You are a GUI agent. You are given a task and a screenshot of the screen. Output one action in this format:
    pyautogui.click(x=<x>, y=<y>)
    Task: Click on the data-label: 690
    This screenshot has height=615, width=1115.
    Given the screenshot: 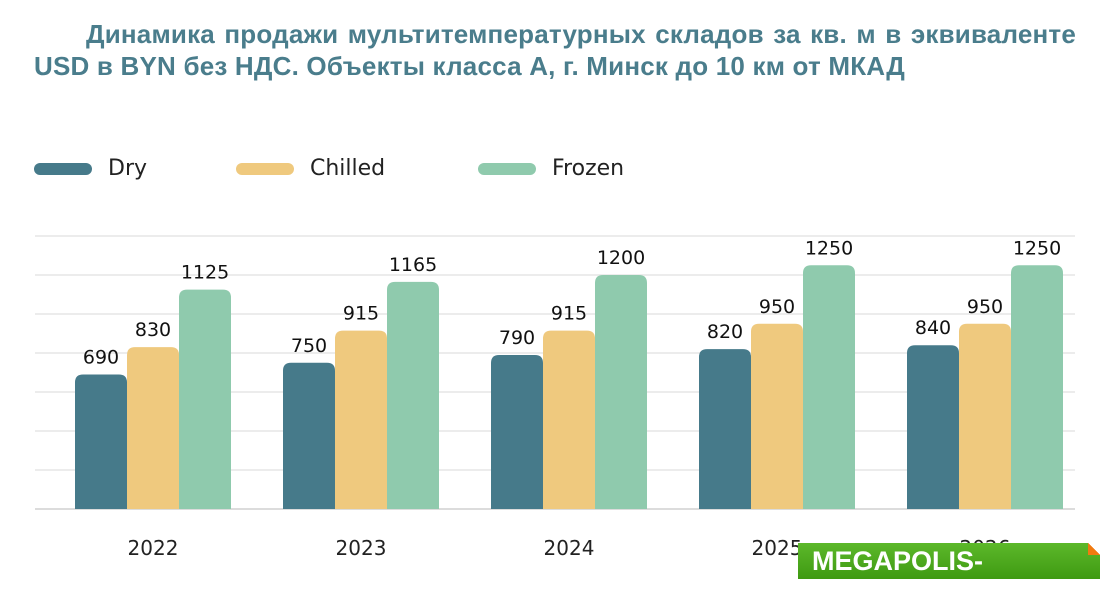 What is the action you would take?
    pyautogui.click(x=101, y=357)
    